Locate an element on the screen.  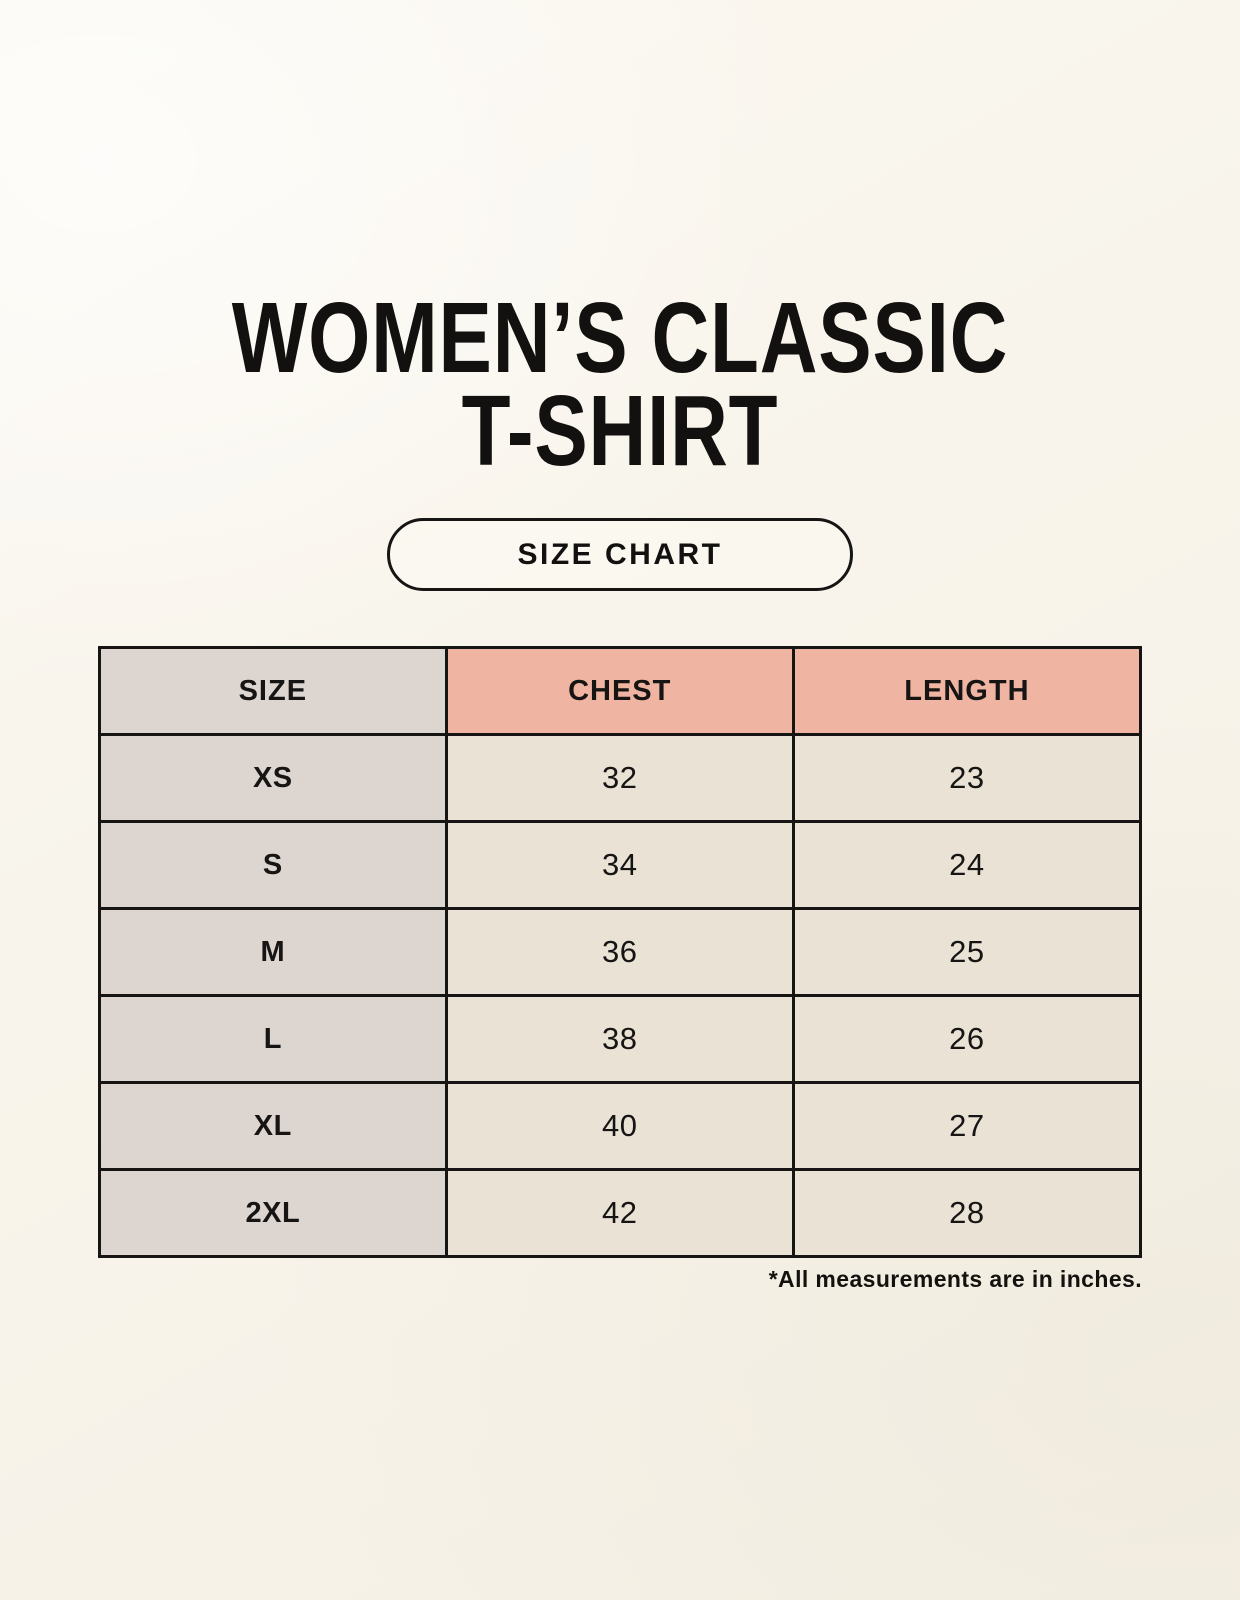
chest-value: 34 is located at coordinates (619, 865).